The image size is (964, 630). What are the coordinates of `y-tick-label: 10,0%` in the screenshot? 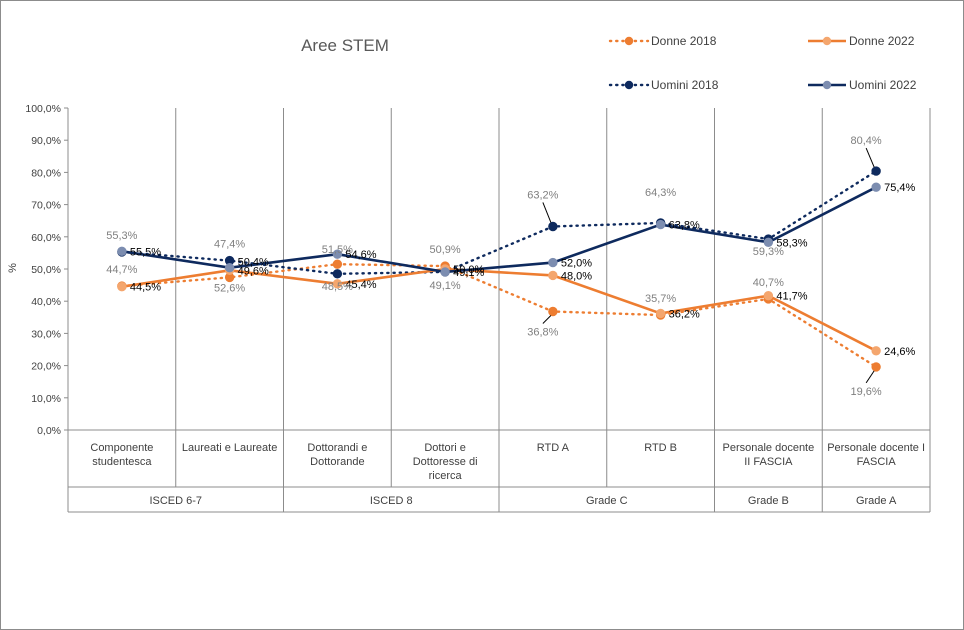 It's located at (46, 399).